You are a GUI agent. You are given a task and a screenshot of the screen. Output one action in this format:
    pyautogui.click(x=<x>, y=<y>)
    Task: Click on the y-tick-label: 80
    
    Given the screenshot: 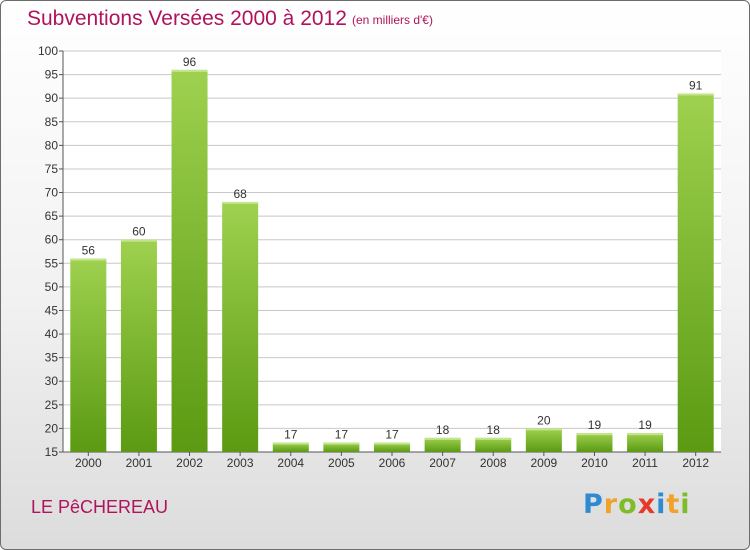 What is the action you would take?
    pyautogui.click(x=52, y=145)
    